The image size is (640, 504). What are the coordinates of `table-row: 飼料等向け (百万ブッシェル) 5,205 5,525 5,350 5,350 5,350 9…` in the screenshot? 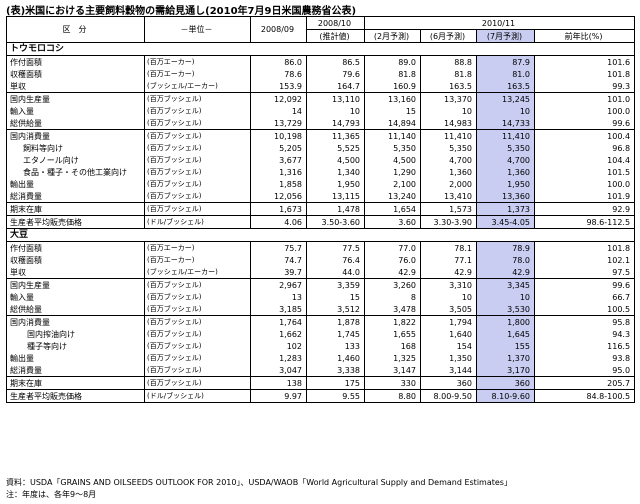 It's located at (321, 148).